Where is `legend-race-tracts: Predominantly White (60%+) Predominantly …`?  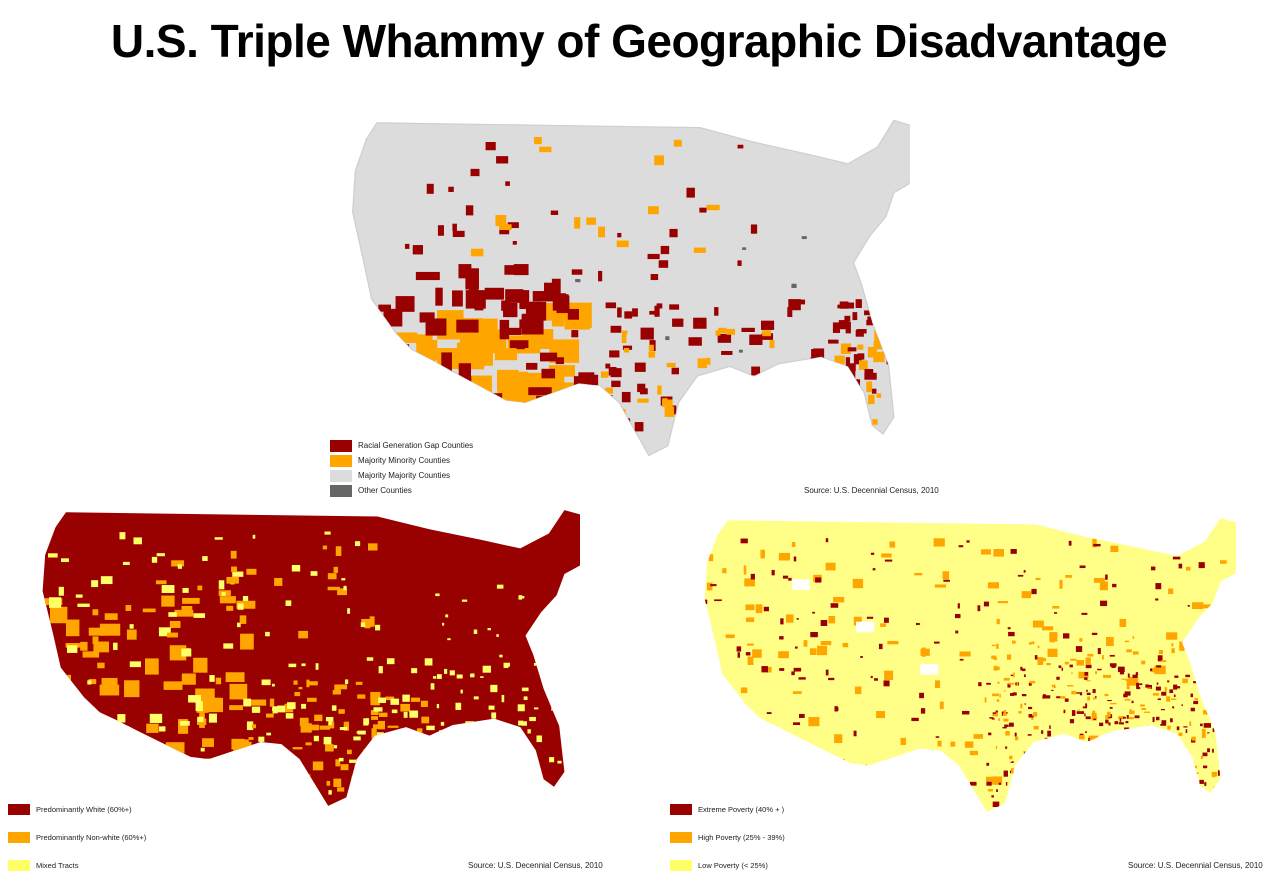 legend-race-tracts: Predominantly White (60%+) Predominantly … is located at coordinates (77, 846).